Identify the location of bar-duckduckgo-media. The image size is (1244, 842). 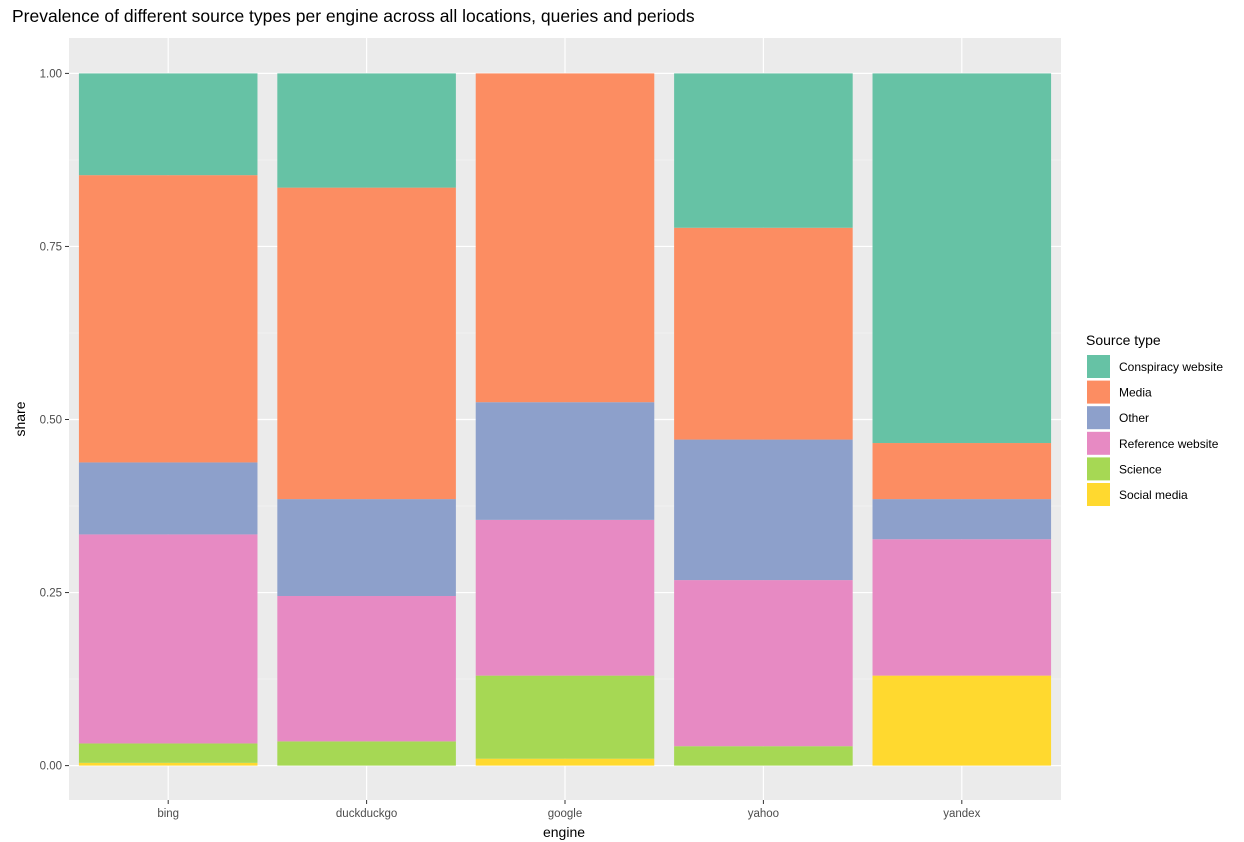
(366, 343).